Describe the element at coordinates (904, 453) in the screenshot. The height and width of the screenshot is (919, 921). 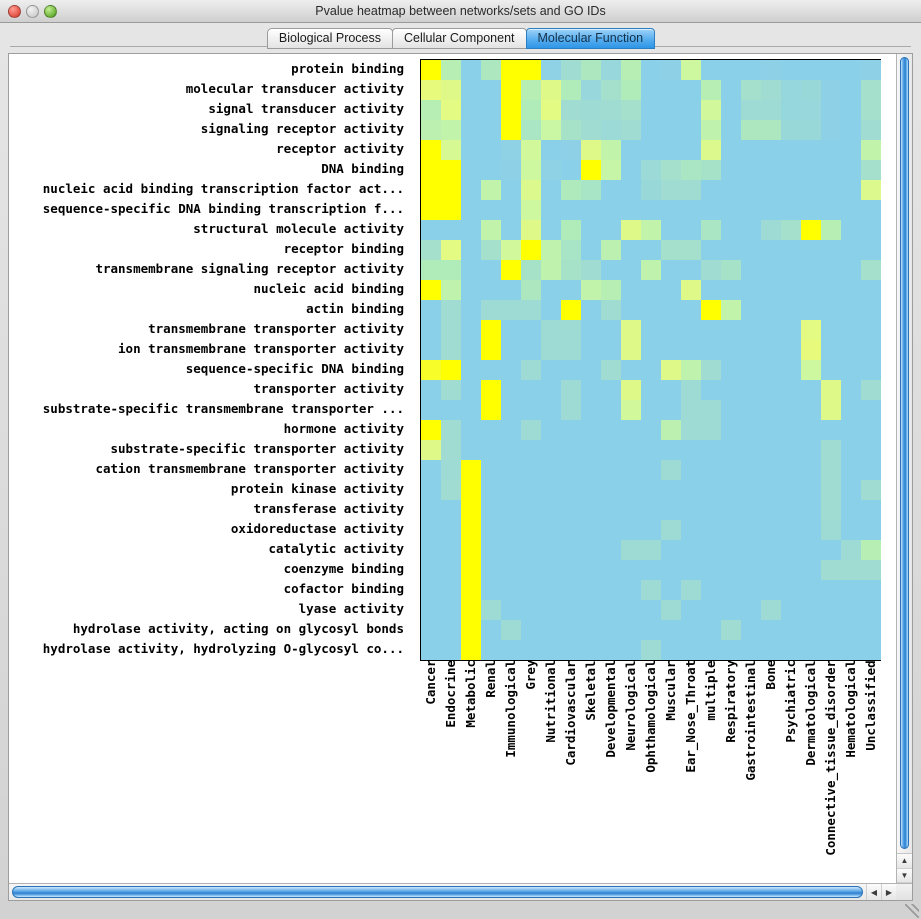
I see `vertical-scrollbar-track` at that location.